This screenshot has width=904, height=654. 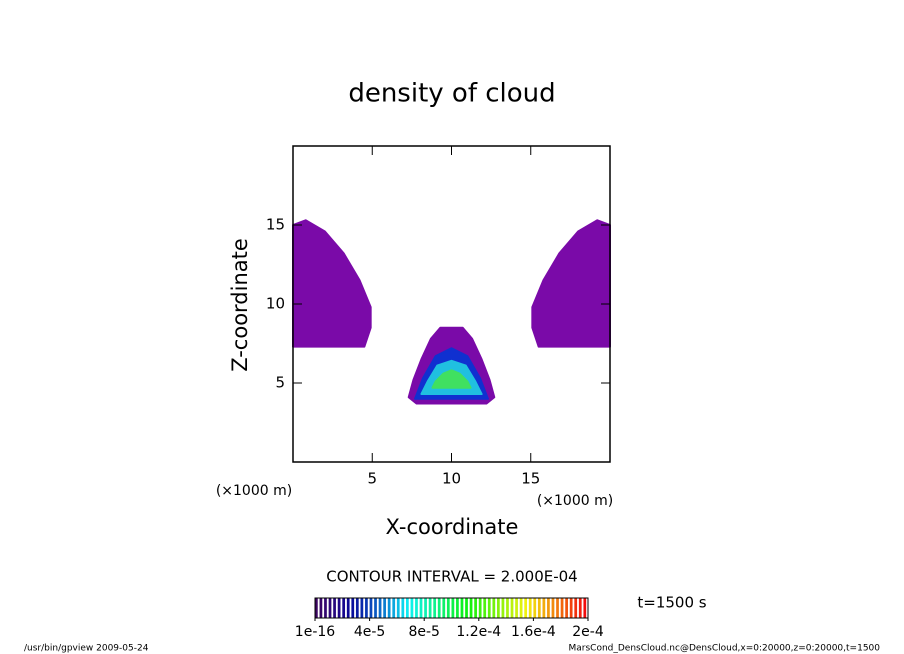 What do you see at coordinates (451, 94) in the screenshot?
I see `chart-title: density of cloud` at bounding box center [451, 94].